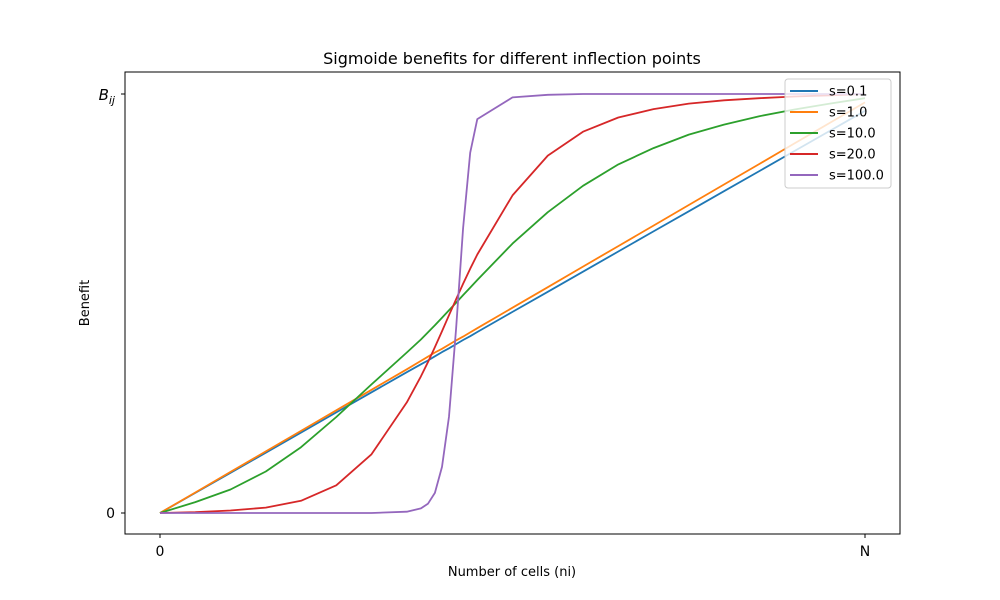 This screenshot has height=600, width=1000. What do you see at coordinates (852, 134) in the screenshot?
I see `legend-label-2: s=10.0` at bounding box center [852, 134].